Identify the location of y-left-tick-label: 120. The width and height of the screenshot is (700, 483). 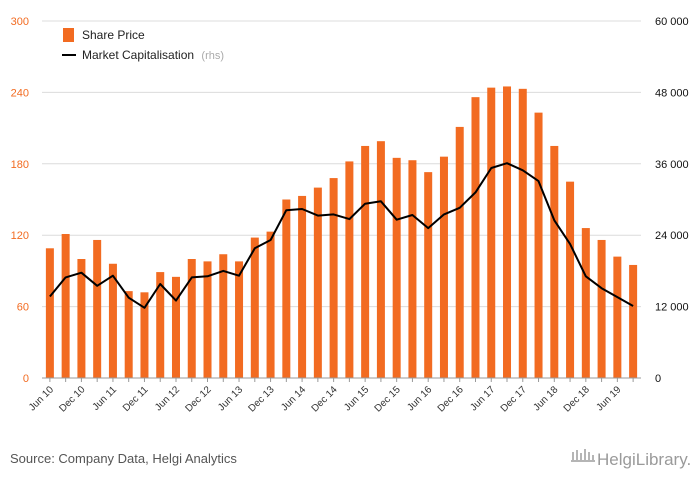
(20, 236).